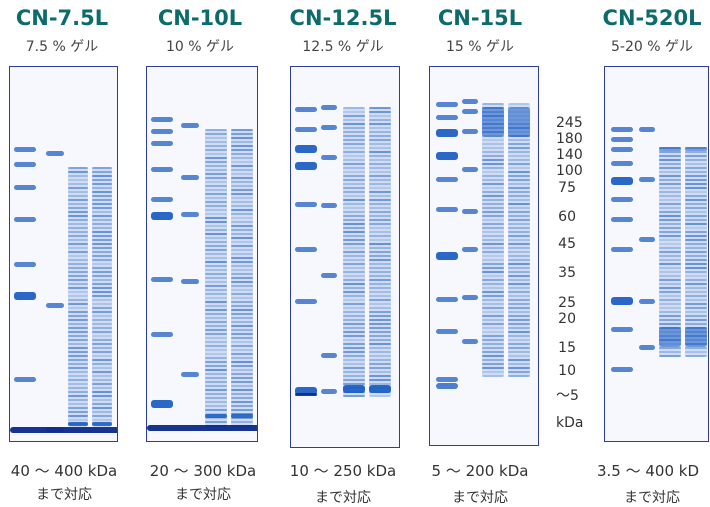  Describe the element at coordinates (570, 423) in the screenshot. I see `mw-label-unit: kDa` at that location.